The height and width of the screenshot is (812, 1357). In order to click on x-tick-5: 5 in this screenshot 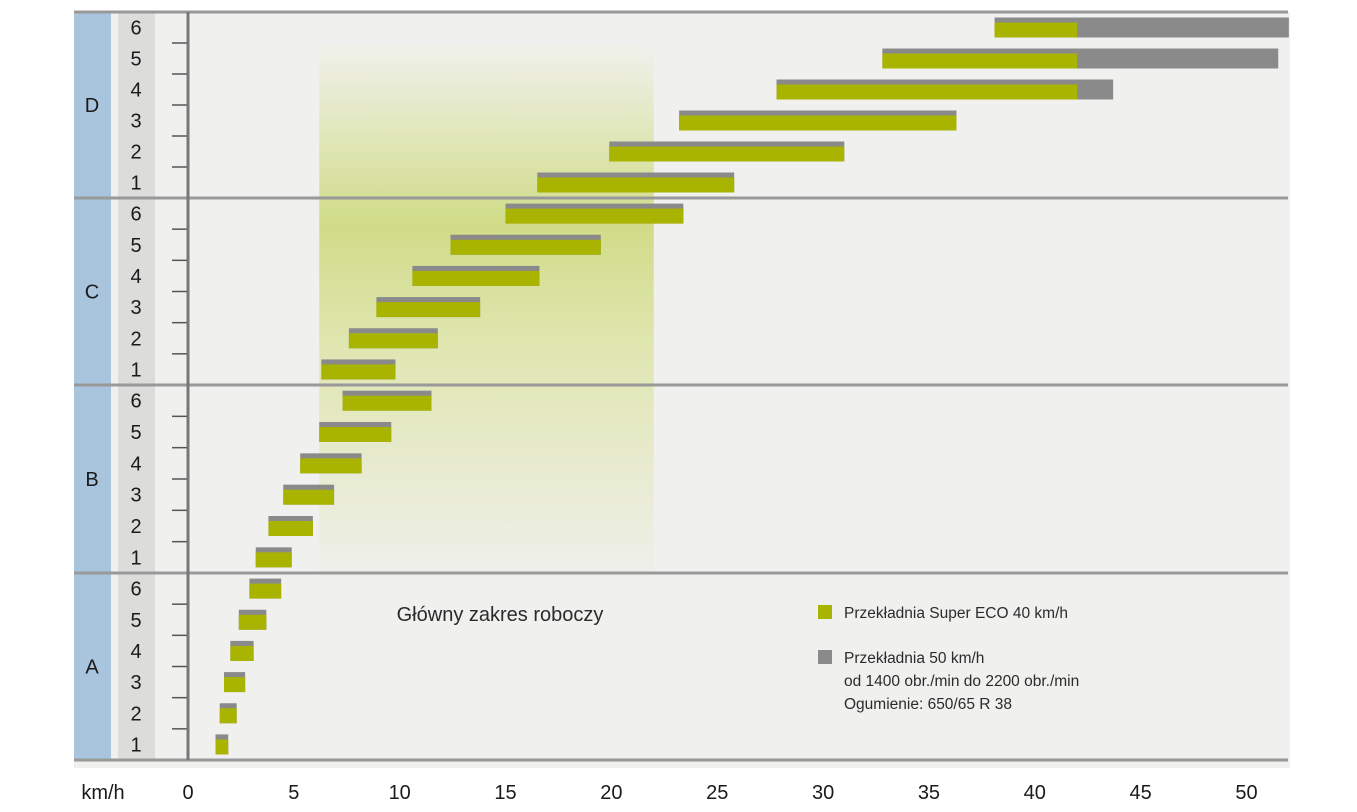, I will do `click(293, 793)`.